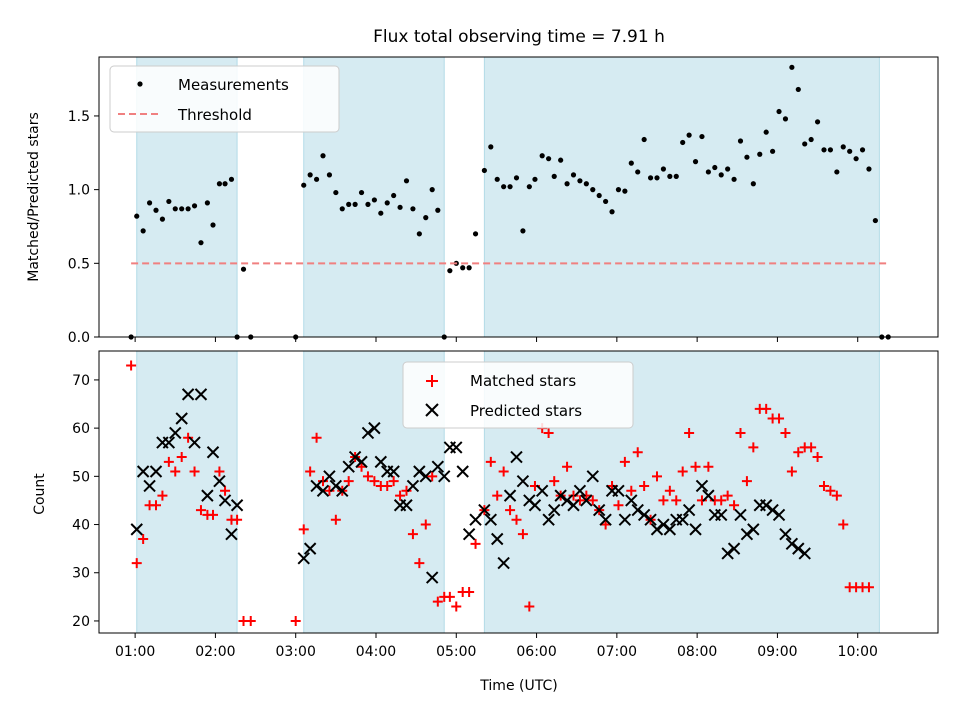 Image resolution: width=960 pixels, height=720 pixels. Describe the element at coordinates (777, 652) in the screenshot. I see `x-tick-label-8: 09:00` at that location.